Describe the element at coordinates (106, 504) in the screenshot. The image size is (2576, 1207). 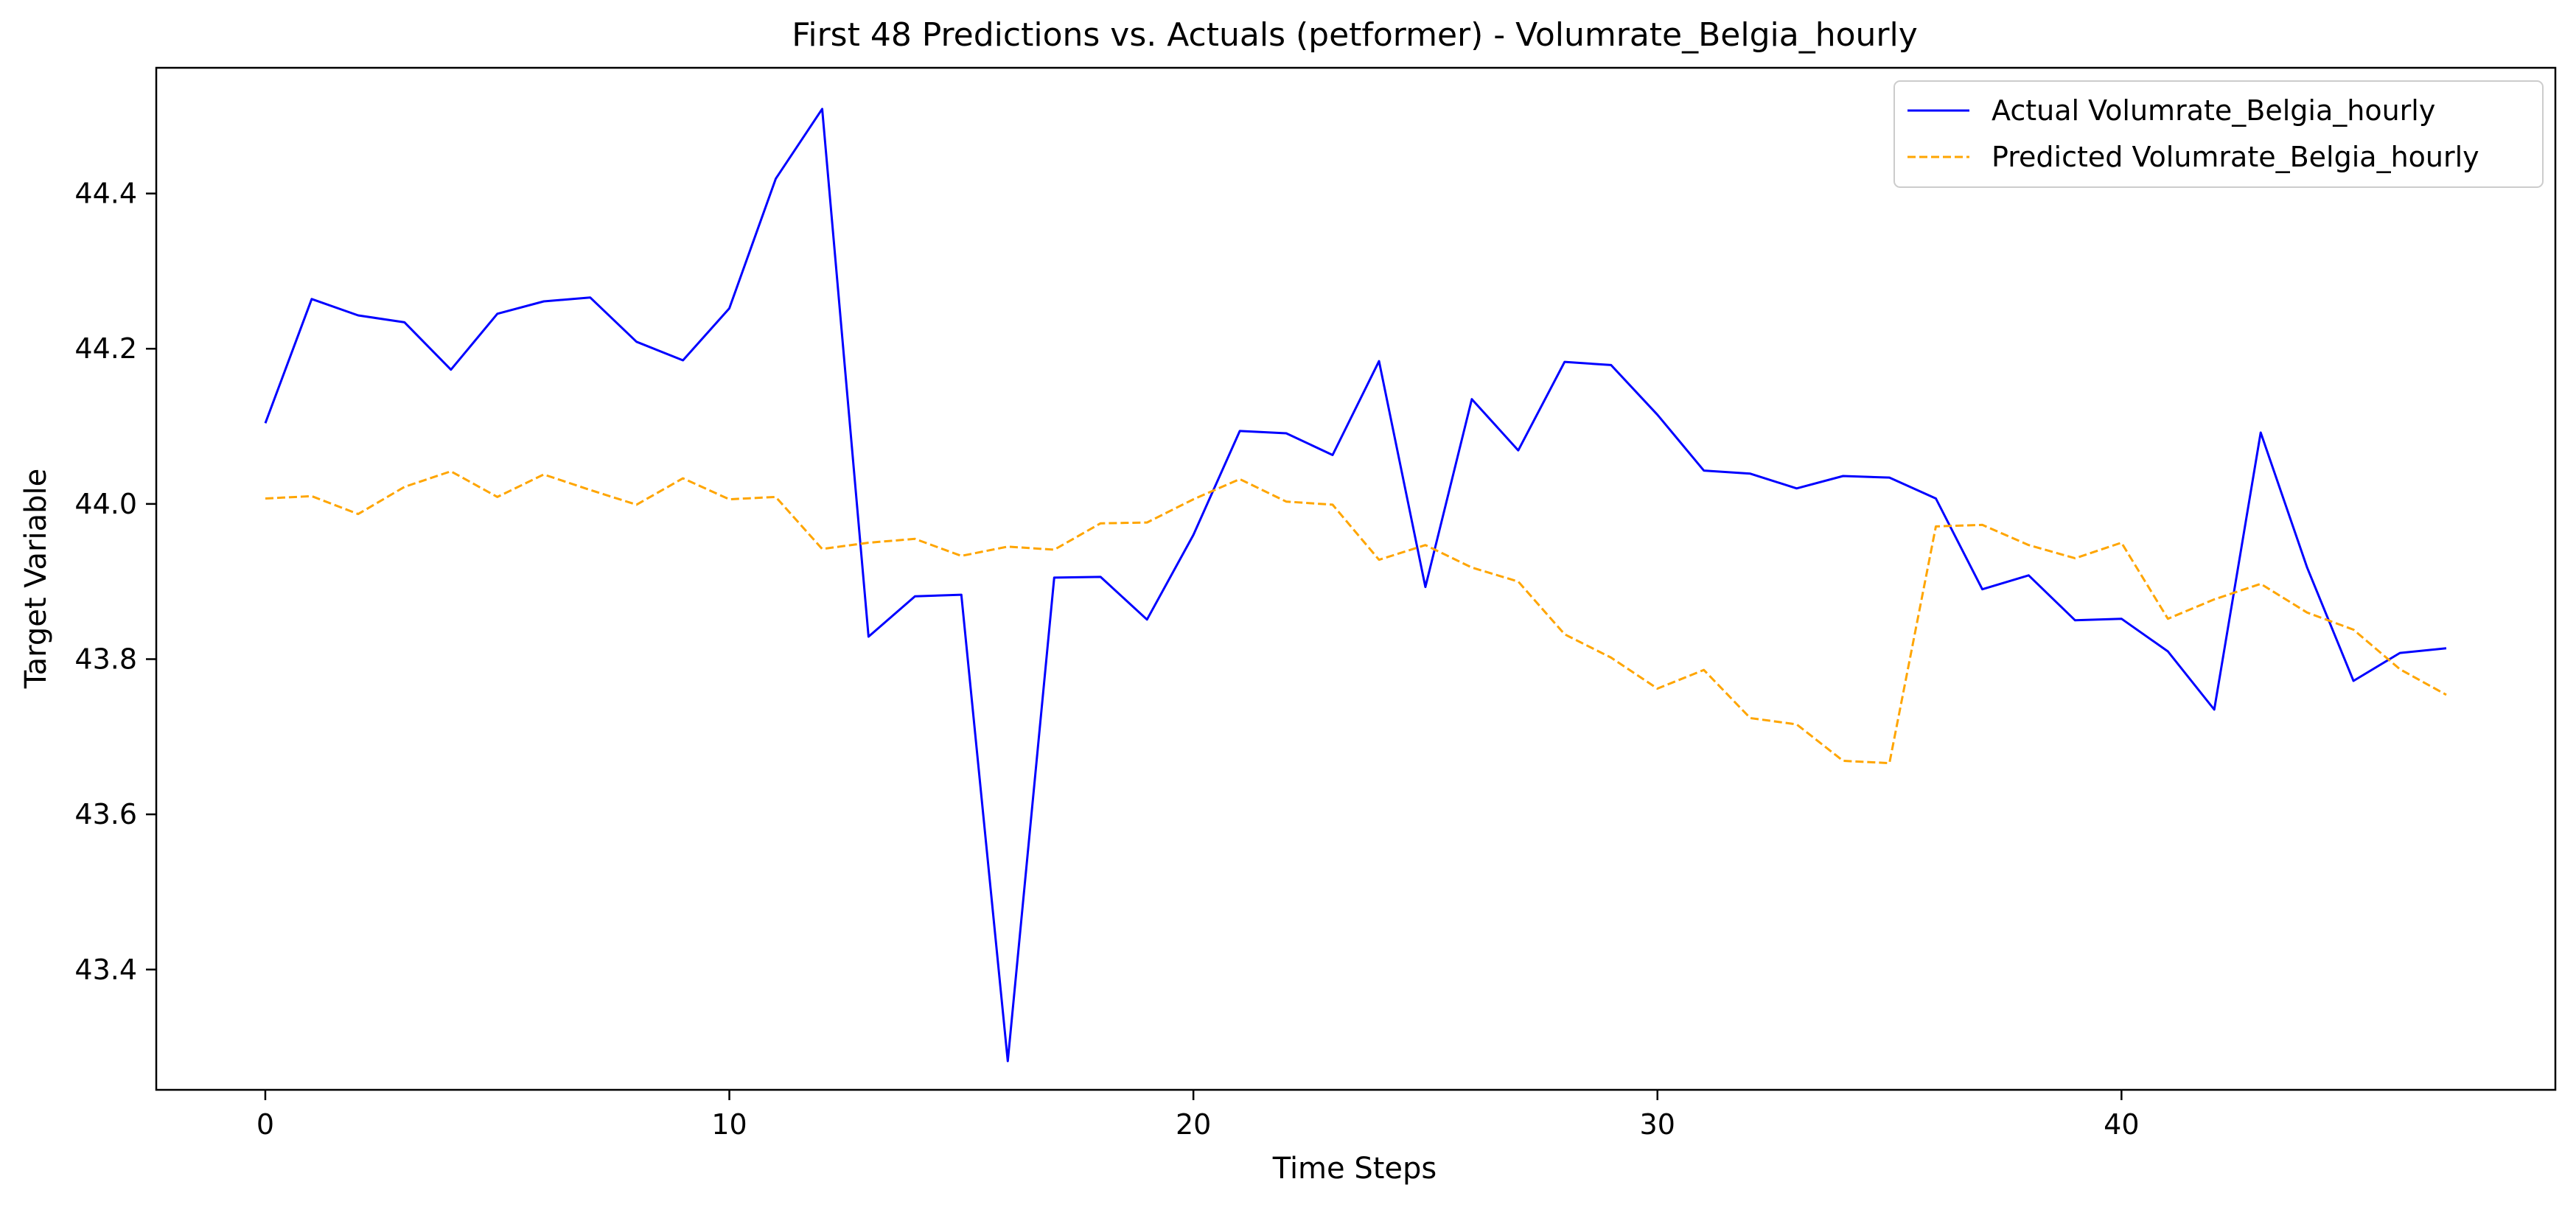
I see `y-tick-label: 44.0` at that location.